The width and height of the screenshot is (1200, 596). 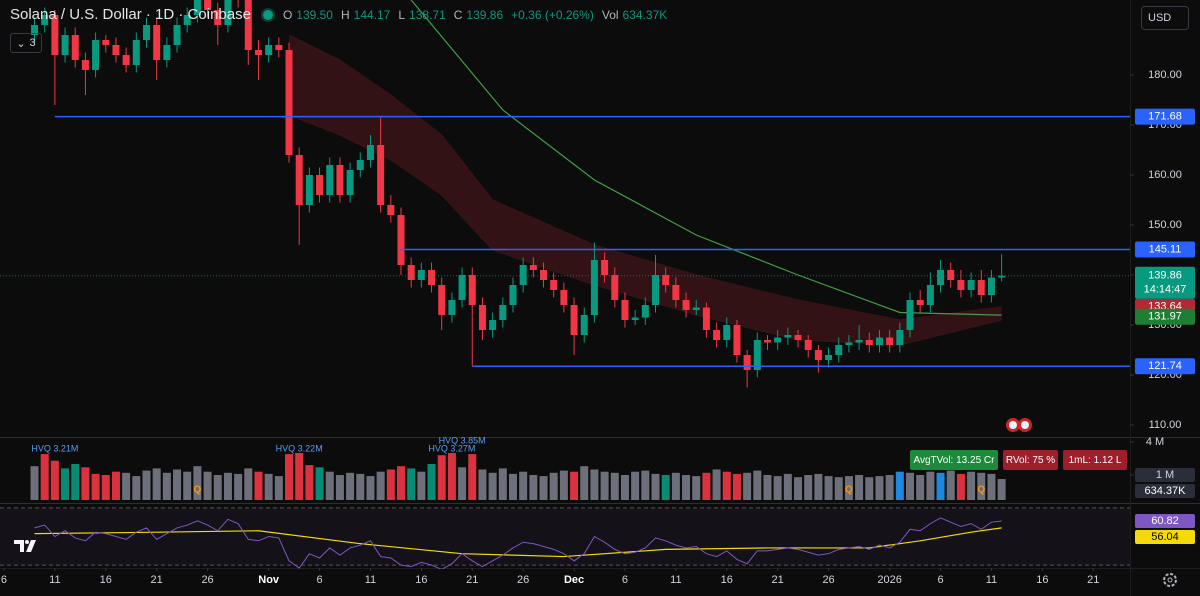 What do you see at coordinates (645, 14) in the screenshot?
I see `legend-value: 634.37K` at bounding box center [645, 14].